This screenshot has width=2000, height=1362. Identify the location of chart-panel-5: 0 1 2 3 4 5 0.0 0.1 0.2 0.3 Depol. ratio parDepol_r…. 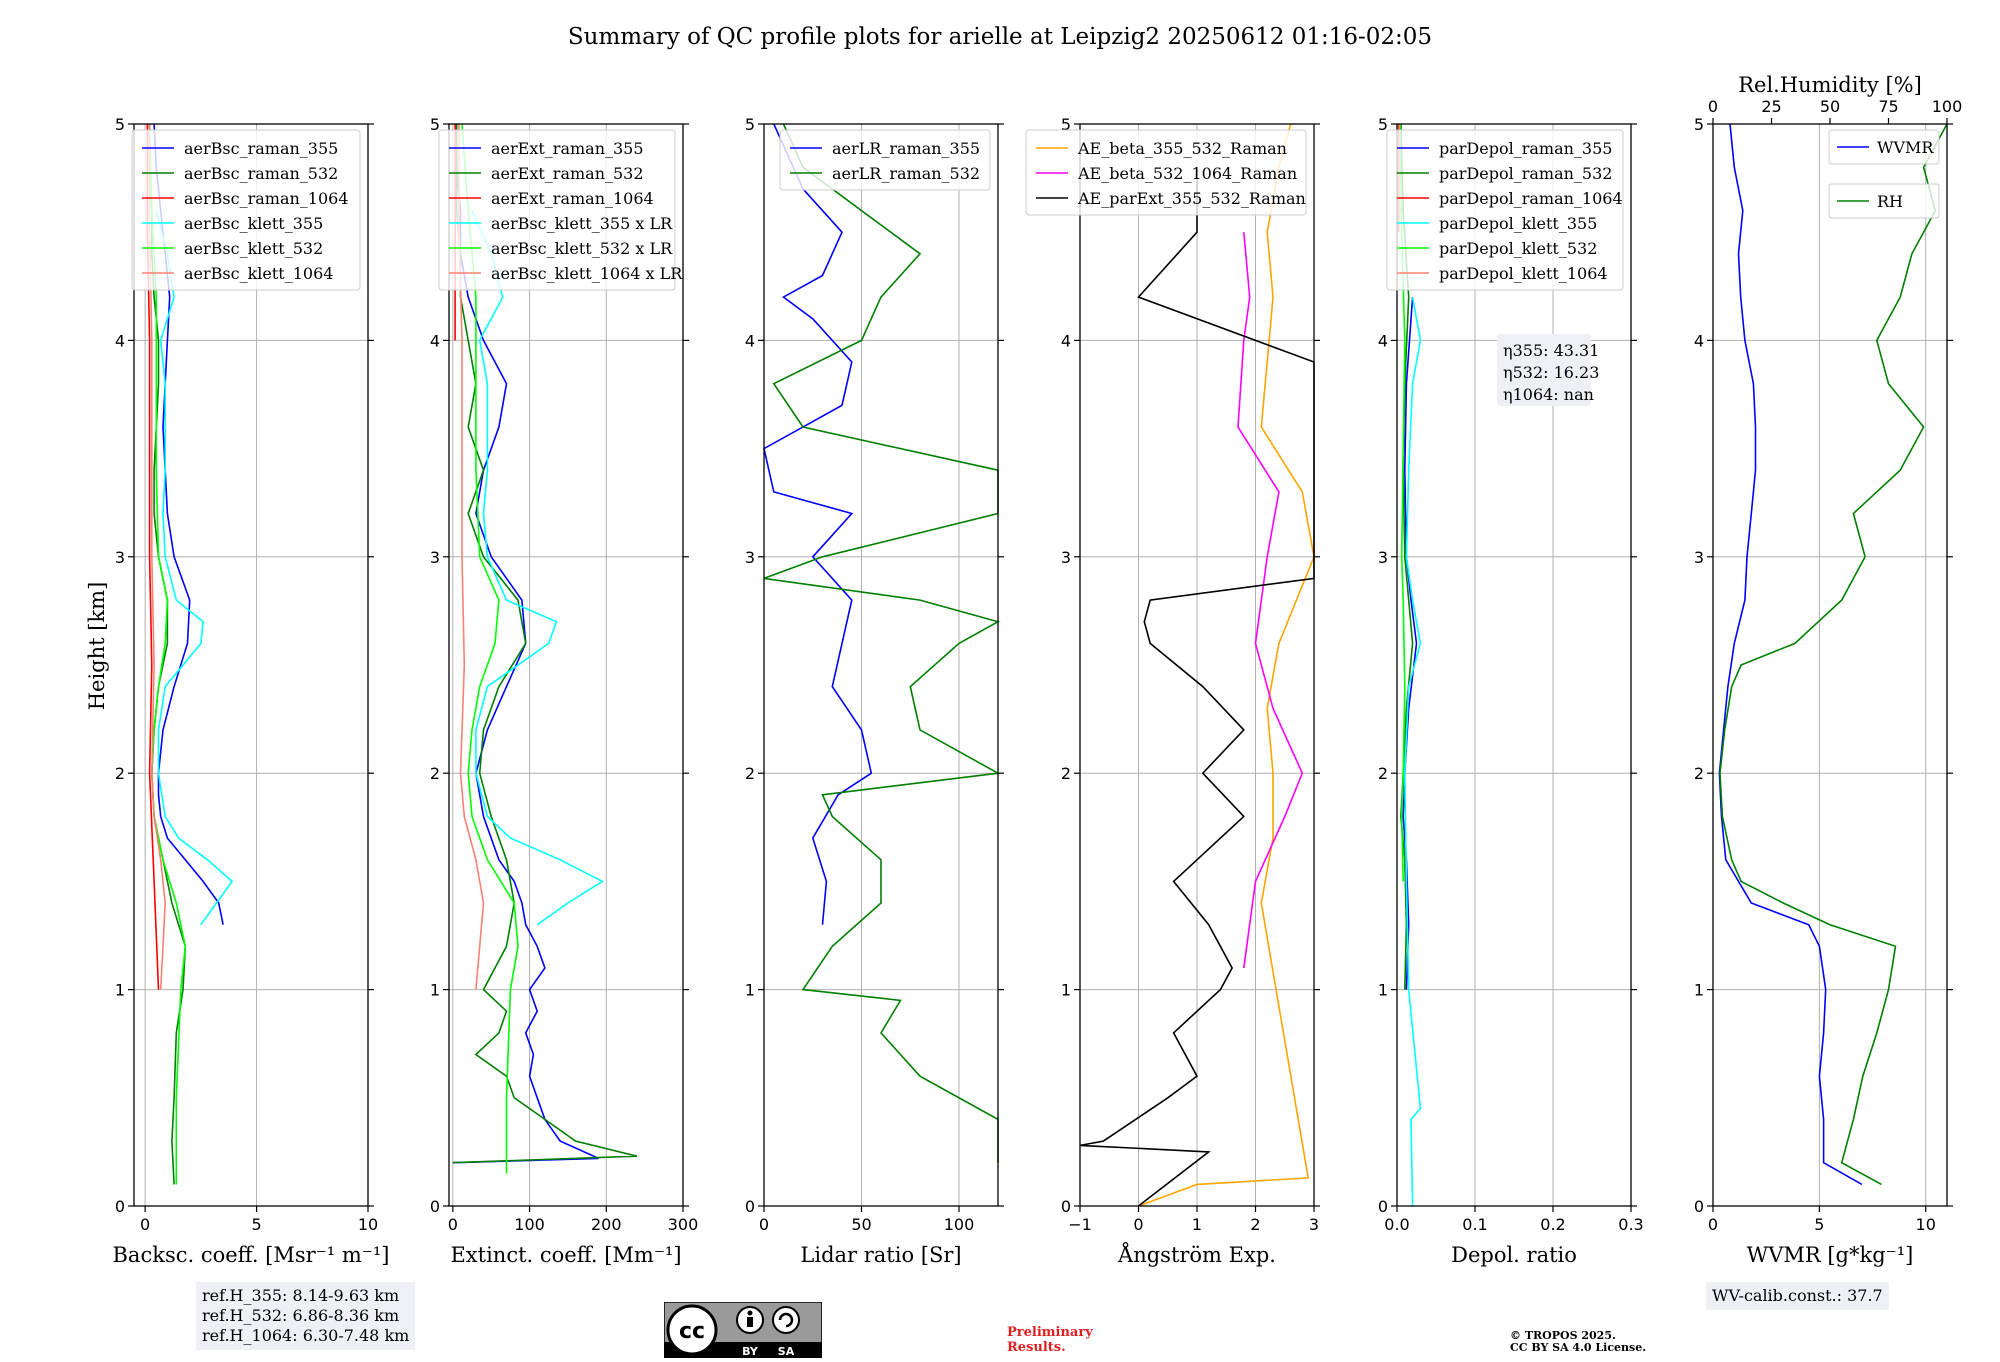
(1511, 691).